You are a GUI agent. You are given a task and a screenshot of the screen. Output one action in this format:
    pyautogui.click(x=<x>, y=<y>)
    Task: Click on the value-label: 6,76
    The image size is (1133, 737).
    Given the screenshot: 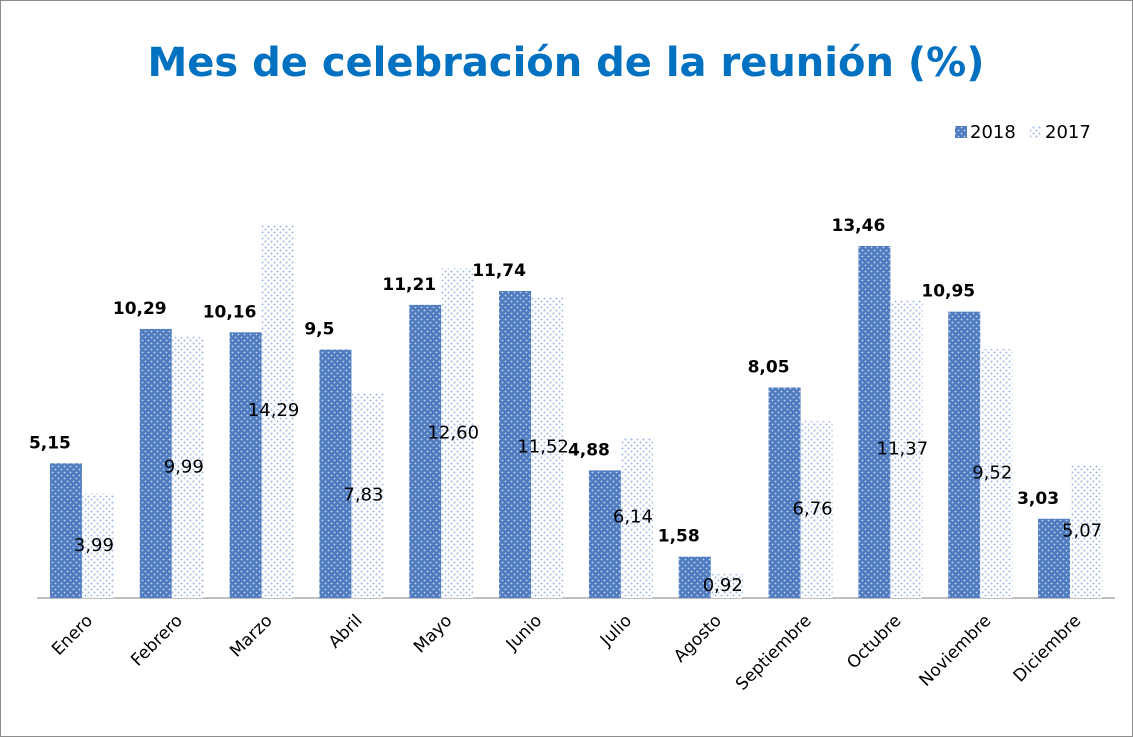 What is the action you would take?
    pyautogui.click(x=813, y=509)
    